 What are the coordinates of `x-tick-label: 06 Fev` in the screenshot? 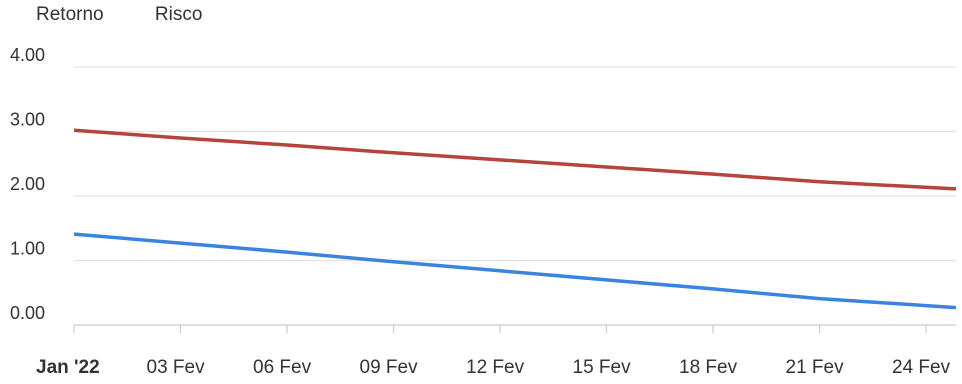 It's located at (282, 367).